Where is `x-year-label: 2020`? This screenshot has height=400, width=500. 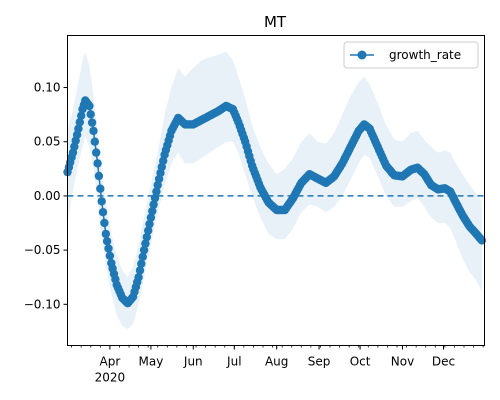
x-year-label: 2020 is located at coordinates (110, 378).